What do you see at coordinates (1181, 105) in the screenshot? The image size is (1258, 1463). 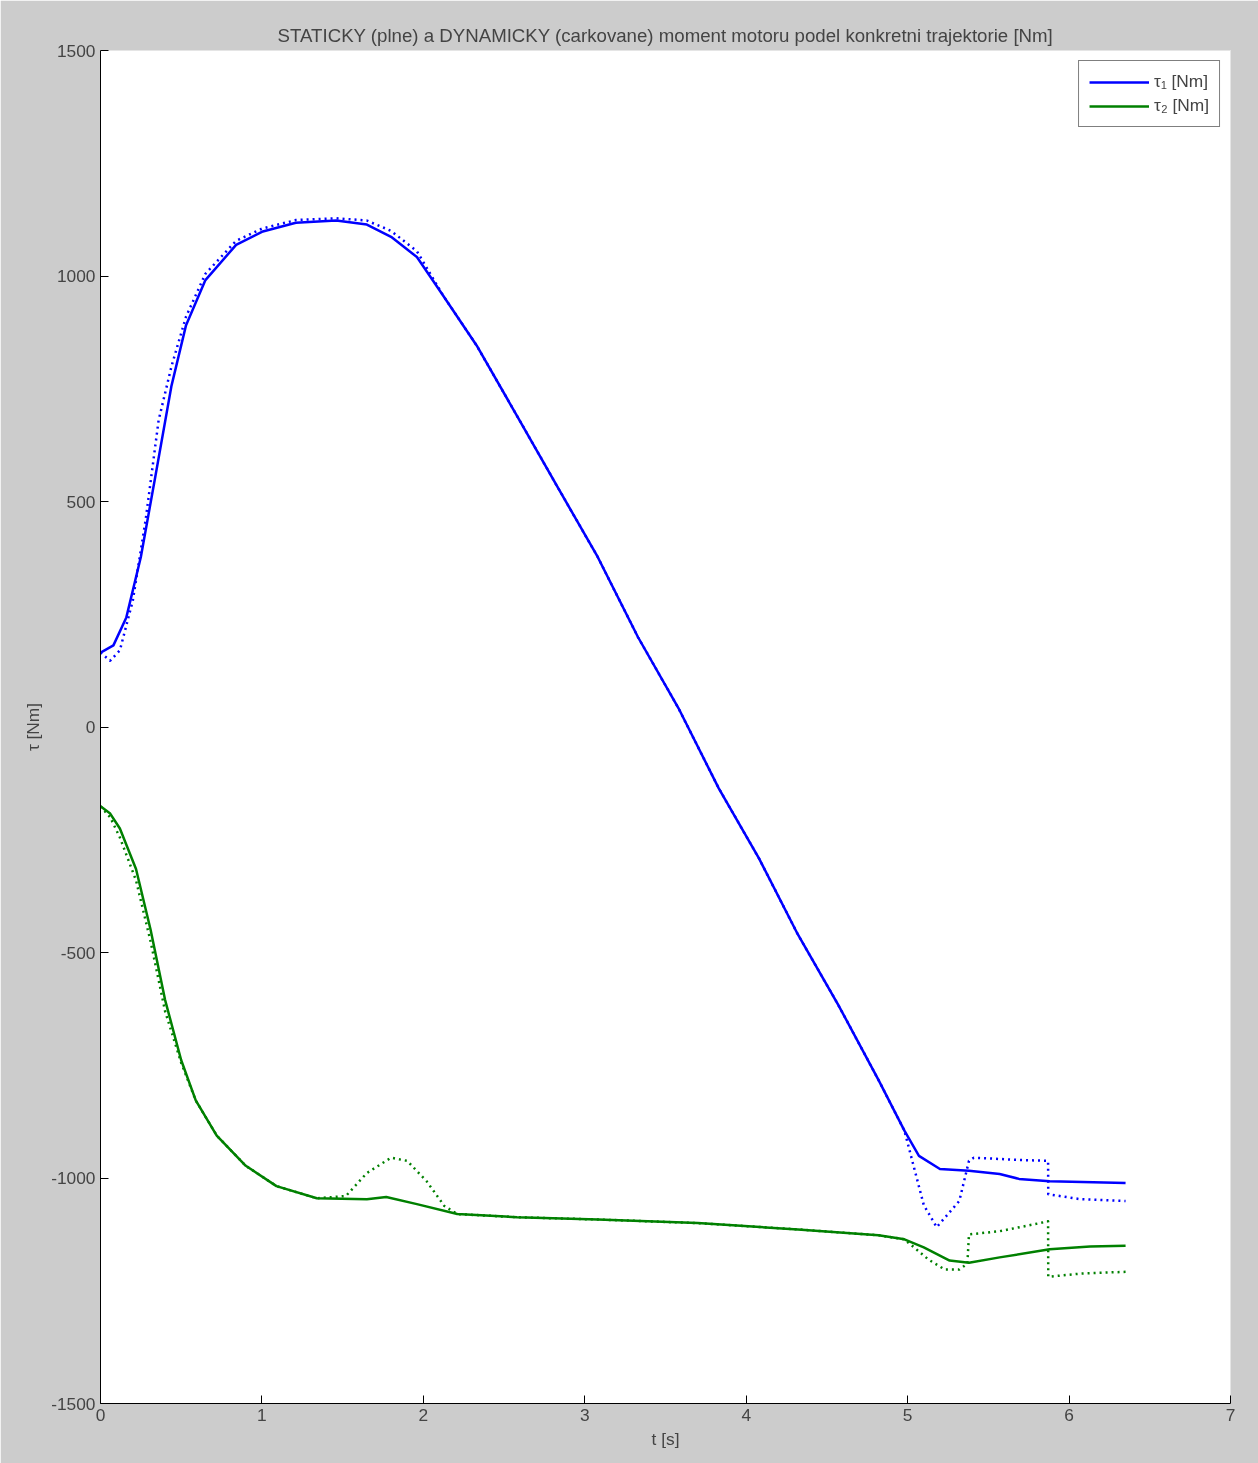 I see `legend-label: τ₂ [Nm]` at bounding box center [1181, 105].